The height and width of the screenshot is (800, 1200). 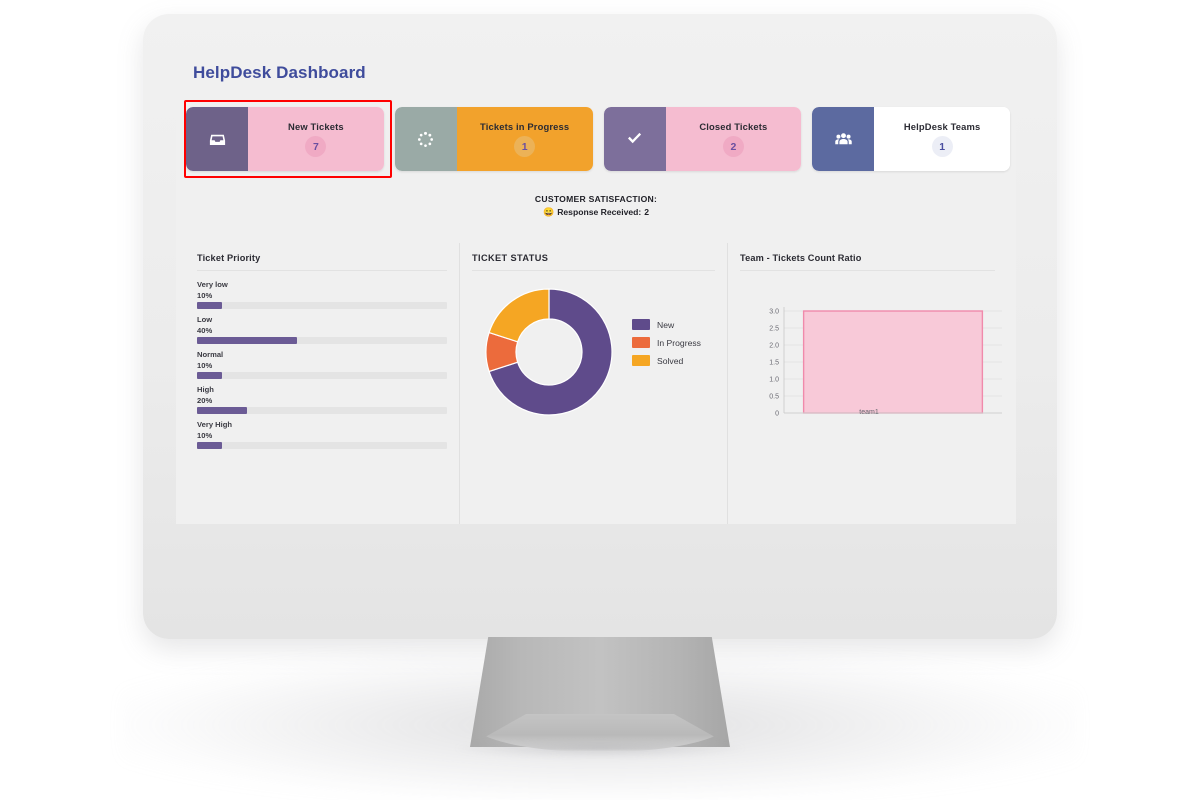 I want to click on people-icon, so click(x=843, y=138).